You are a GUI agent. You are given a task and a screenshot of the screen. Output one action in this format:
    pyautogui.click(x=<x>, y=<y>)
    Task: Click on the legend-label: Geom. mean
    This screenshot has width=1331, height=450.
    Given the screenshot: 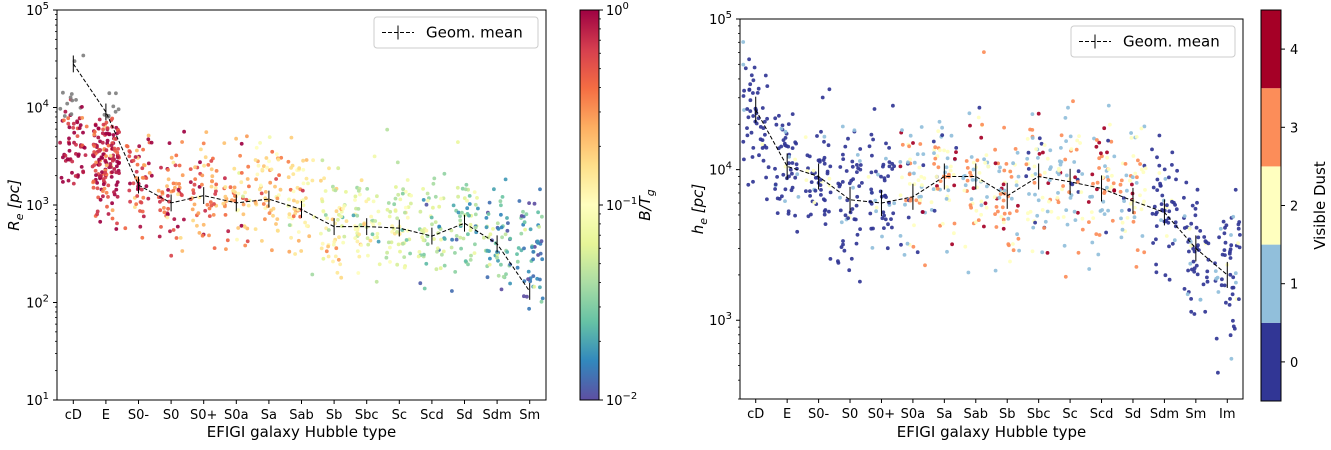 What is the action you would take?
    pyautogui.click(x=1171, y=42)
    